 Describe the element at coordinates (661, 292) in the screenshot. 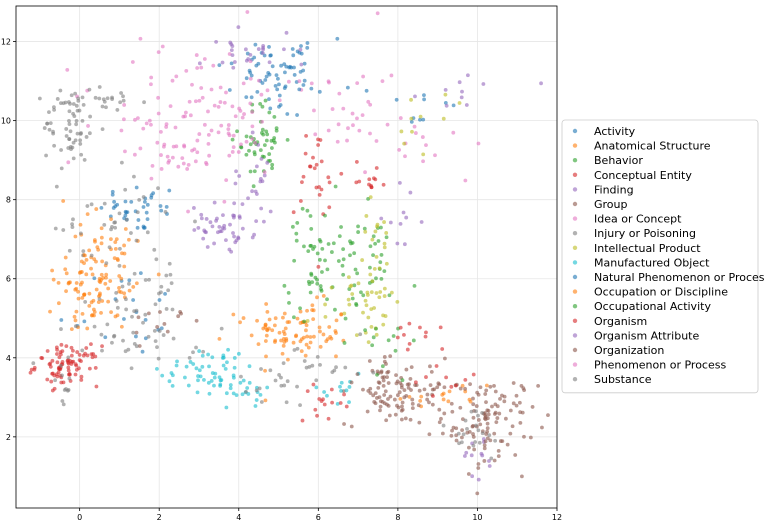

I see `legend-label: Occupation or Discipline` at that location.